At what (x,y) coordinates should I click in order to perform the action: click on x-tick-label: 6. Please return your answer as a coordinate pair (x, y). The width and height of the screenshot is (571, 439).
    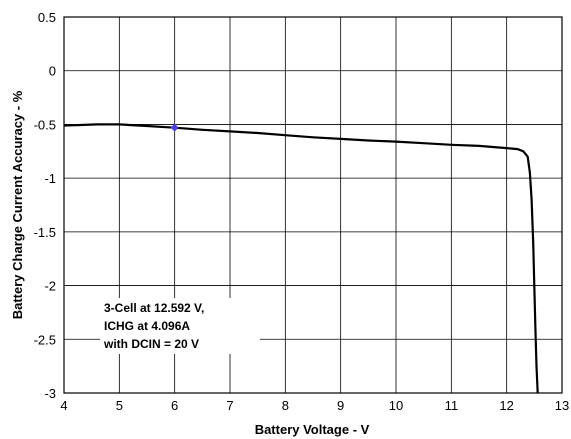
    Looking at the image, I should click on (174, 405).